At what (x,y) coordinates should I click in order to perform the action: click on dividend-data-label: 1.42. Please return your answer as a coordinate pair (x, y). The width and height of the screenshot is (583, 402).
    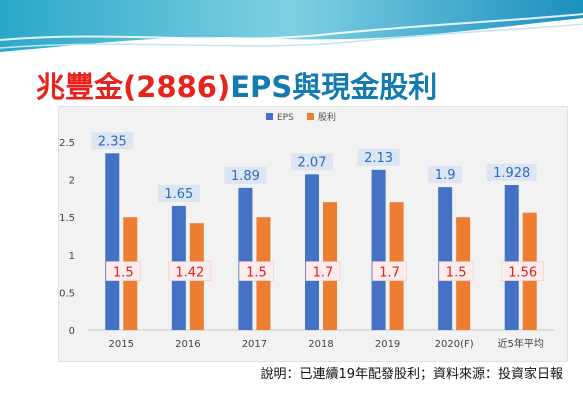
    Looking at the image, I should click on (189, 273).